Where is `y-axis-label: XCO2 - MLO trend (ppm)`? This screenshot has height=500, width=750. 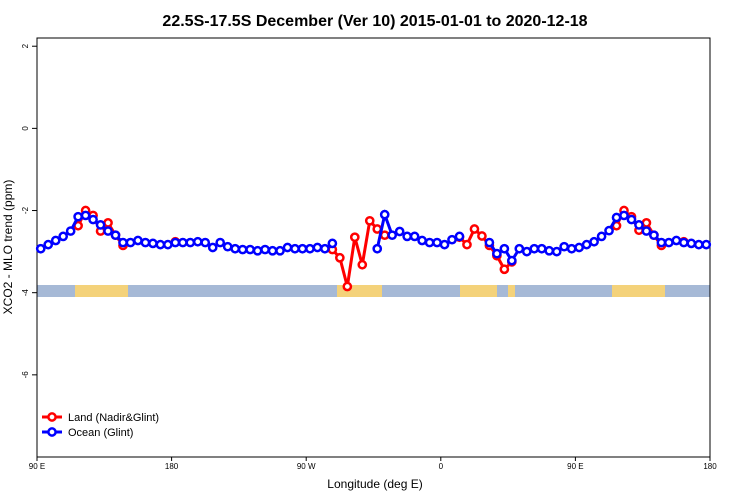
y-axis-label: XCO2 - MLO trend (ppm) is located at coordinates (8, 247).